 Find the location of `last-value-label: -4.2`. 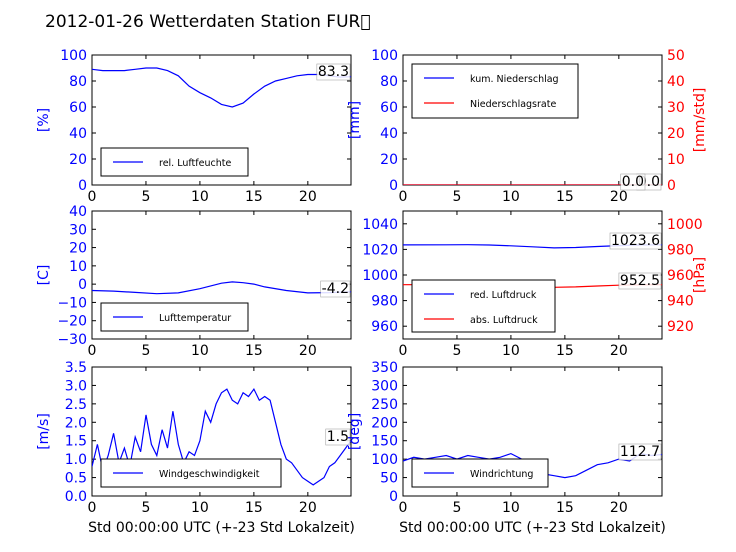

last-value-label: -4.2 is located at coordinates (335, 289).